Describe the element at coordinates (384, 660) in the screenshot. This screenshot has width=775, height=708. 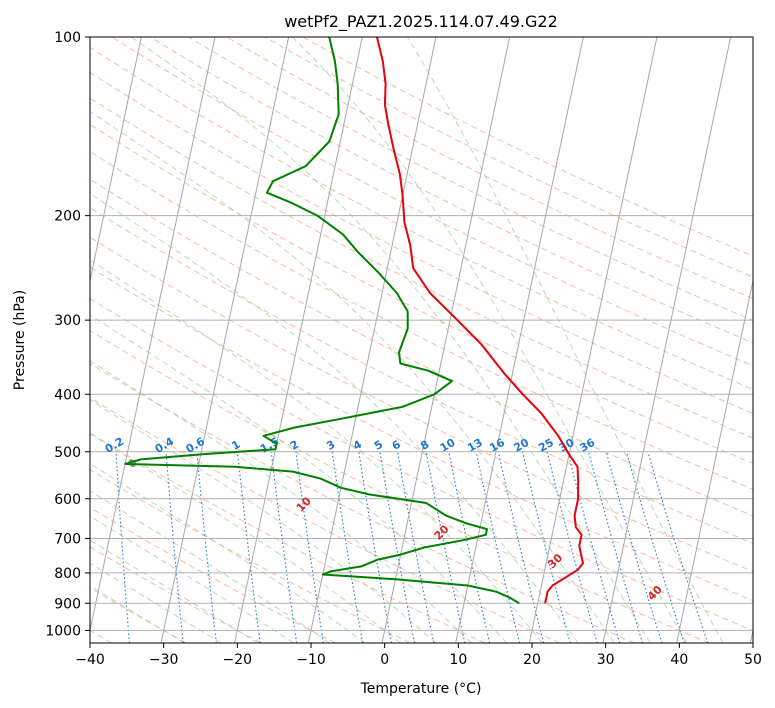
I see `x-tick-label: 0` at that location.